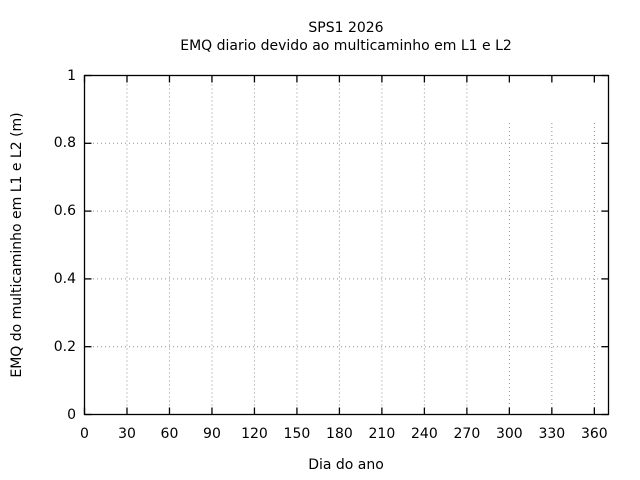 The image size is (640, 480). What do you see at coordinates (84, 434) in the screenshot?
I see `x-tick-label: 0` at bounding box center [84, 434].